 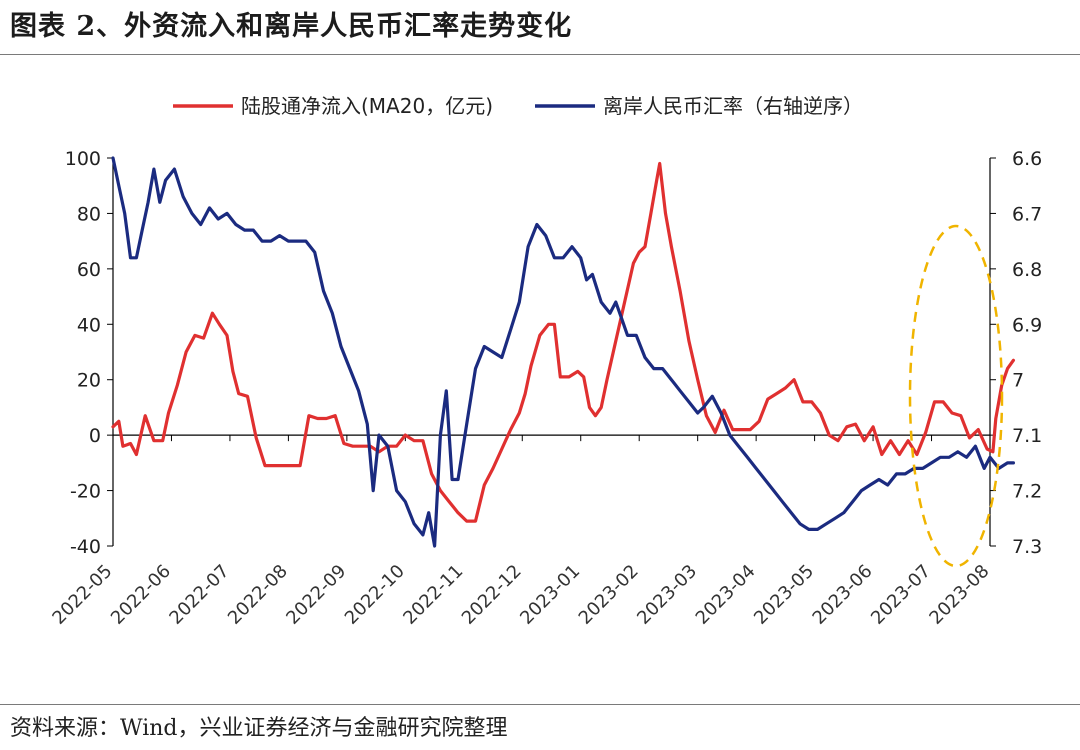 I want to click on x-tick-label: 2022-08, so click(x=258, y=595).